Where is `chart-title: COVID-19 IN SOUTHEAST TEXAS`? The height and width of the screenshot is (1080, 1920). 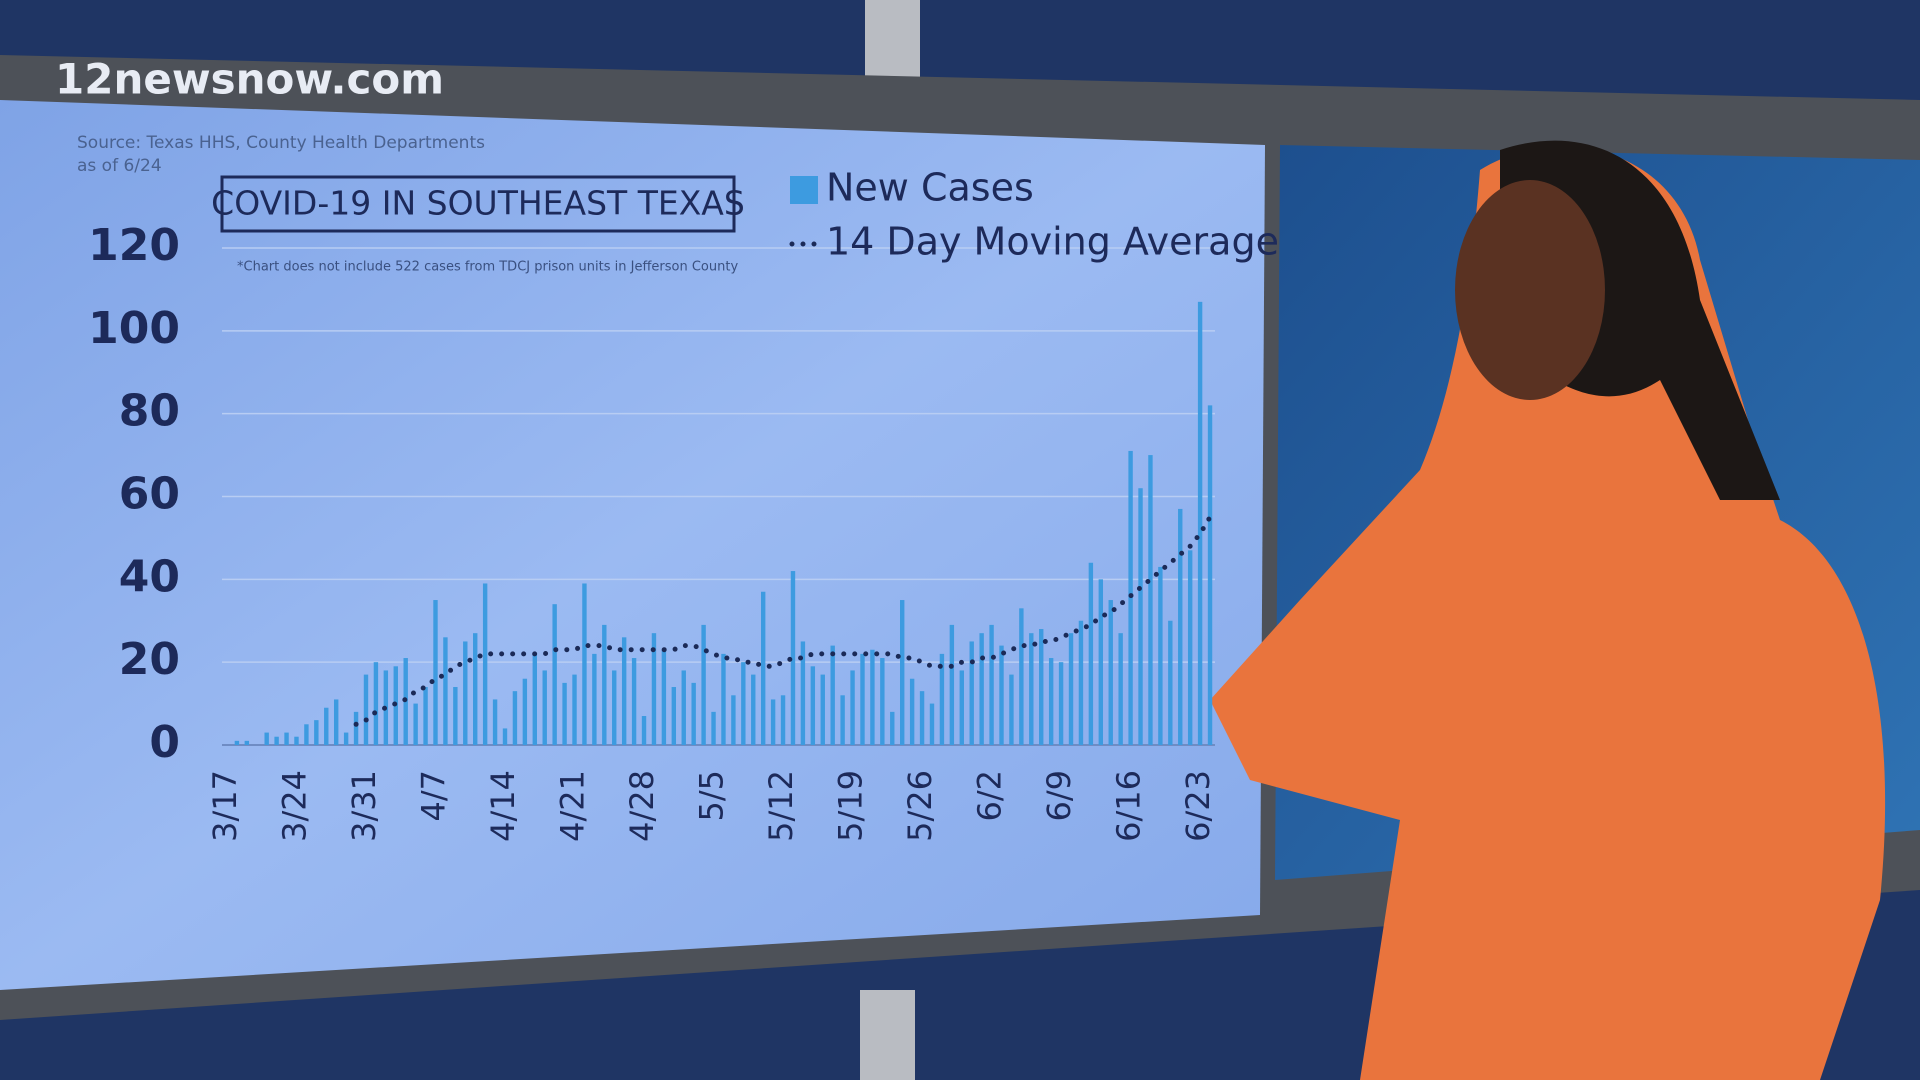
chart-title: COVID-19 IN SOUTHEAST TEXAS is located at coordinates (478, 203).